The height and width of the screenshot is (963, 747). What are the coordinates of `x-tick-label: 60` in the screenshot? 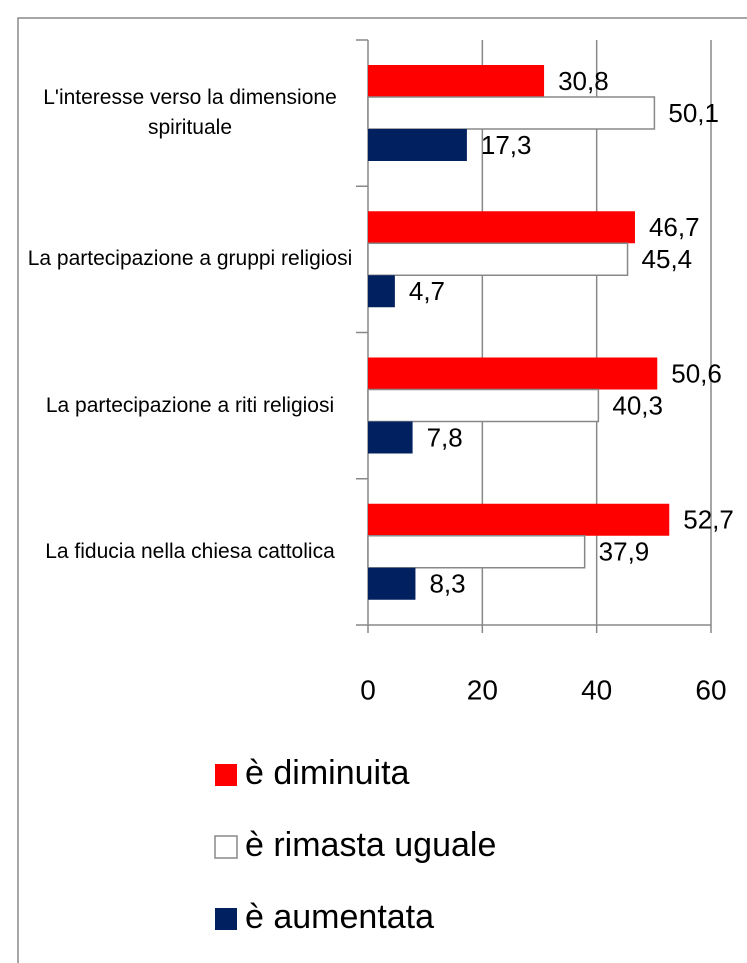 It's located at (710, 689).